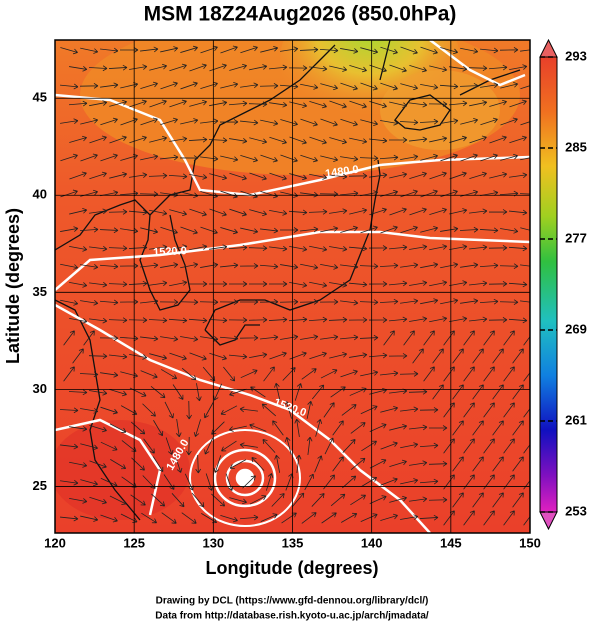 This screenshot has height=625, width=599. What do you see at coordinates (300, 14) in the screenshot?
I see `map-title: MSM 18Z24Aug2026 (850.0hPa)` at bounding box center [300, 14].